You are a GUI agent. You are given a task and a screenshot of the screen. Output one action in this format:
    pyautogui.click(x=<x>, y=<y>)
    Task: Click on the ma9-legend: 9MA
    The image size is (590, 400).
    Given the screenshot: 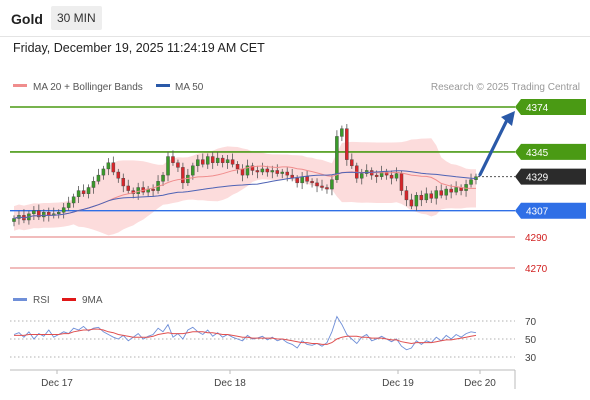 What is the action you would take?
    pyautogui.click(x=92, y=300)
    